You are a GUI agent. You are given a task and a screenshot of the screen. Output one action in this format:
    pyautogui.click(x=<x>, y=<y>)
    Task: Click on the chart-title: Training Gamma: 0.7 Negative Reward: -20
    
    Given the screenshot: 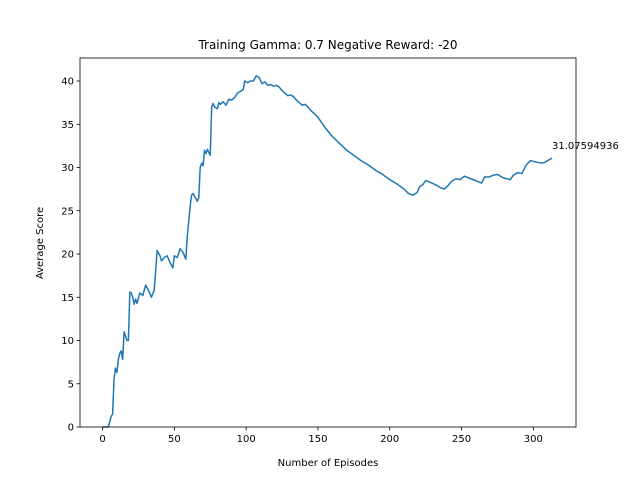 What is the action you would take?
    pyautogui.click(x=327, y=45)
    